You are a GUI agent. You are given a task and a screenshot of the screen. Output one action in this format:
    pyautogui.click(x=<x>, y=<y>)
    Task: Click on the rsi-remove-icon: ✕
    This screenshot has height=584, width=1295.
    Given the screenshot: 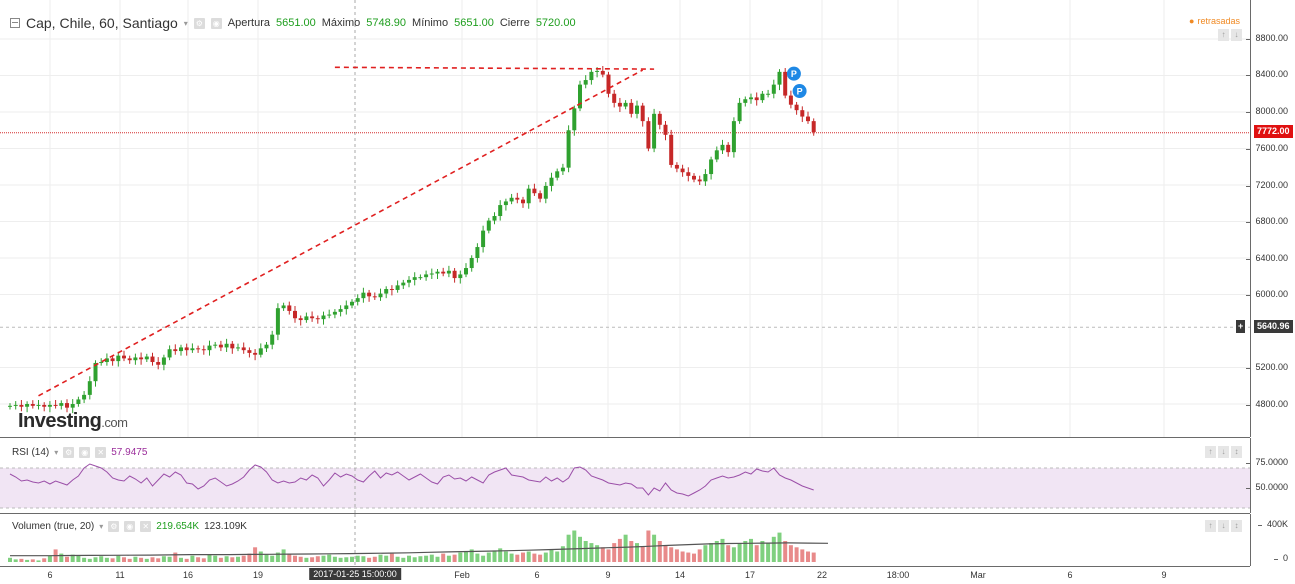 What is the action you would take?
    pyautogui.click(x=101, y=452)
    